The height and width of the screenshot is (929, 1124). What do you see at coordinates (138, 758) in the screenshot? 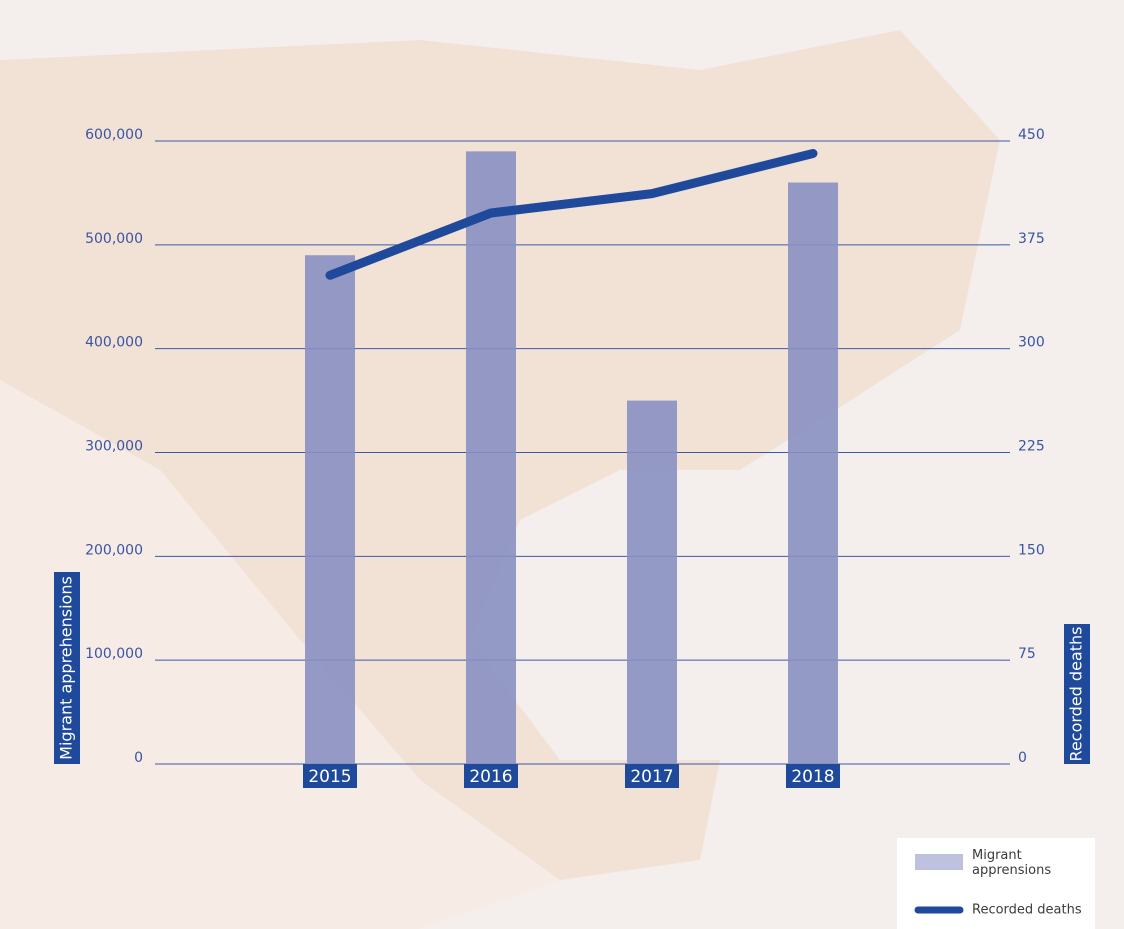
I see `y-tick-label: 0` at bounding box center [138, 758].